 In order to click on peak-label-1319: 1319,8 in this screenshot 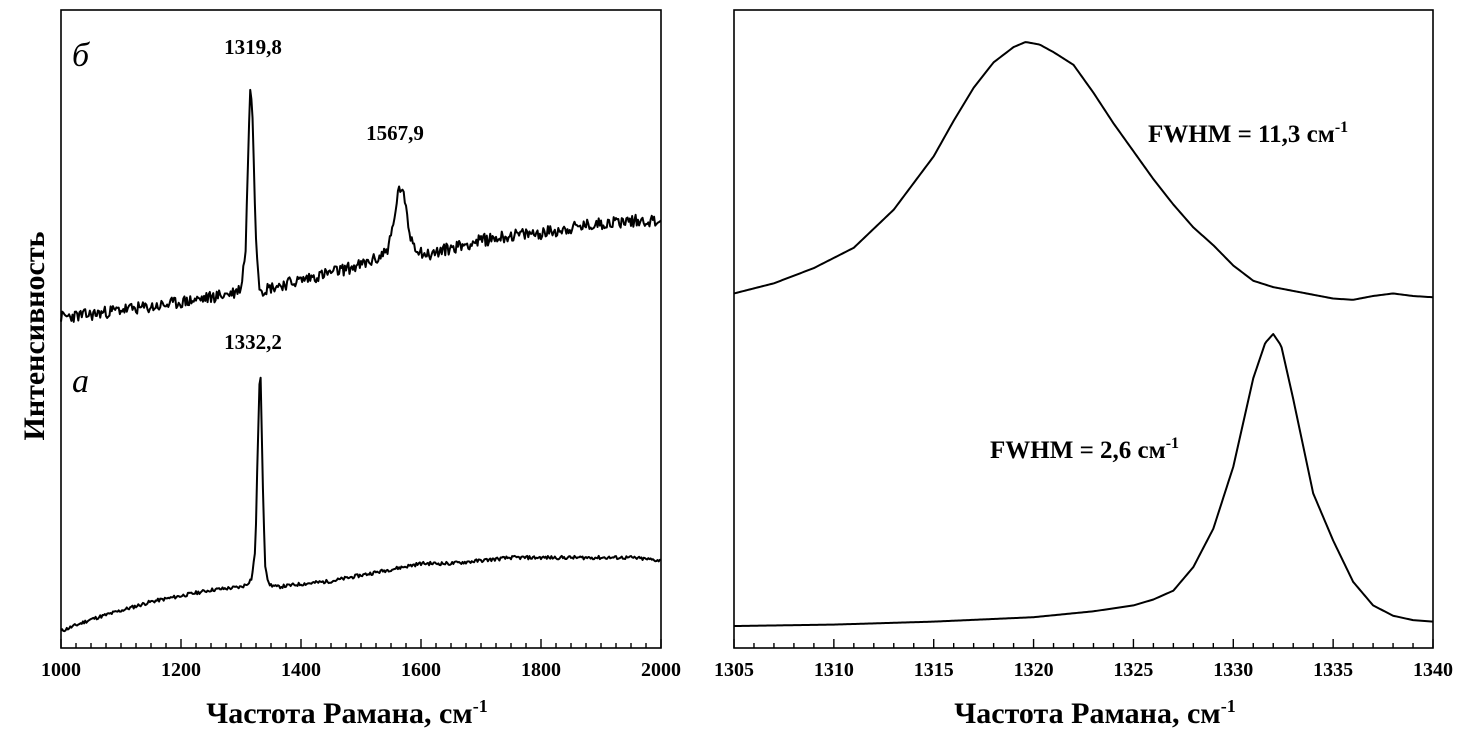, I will do `click(253, 47)`.